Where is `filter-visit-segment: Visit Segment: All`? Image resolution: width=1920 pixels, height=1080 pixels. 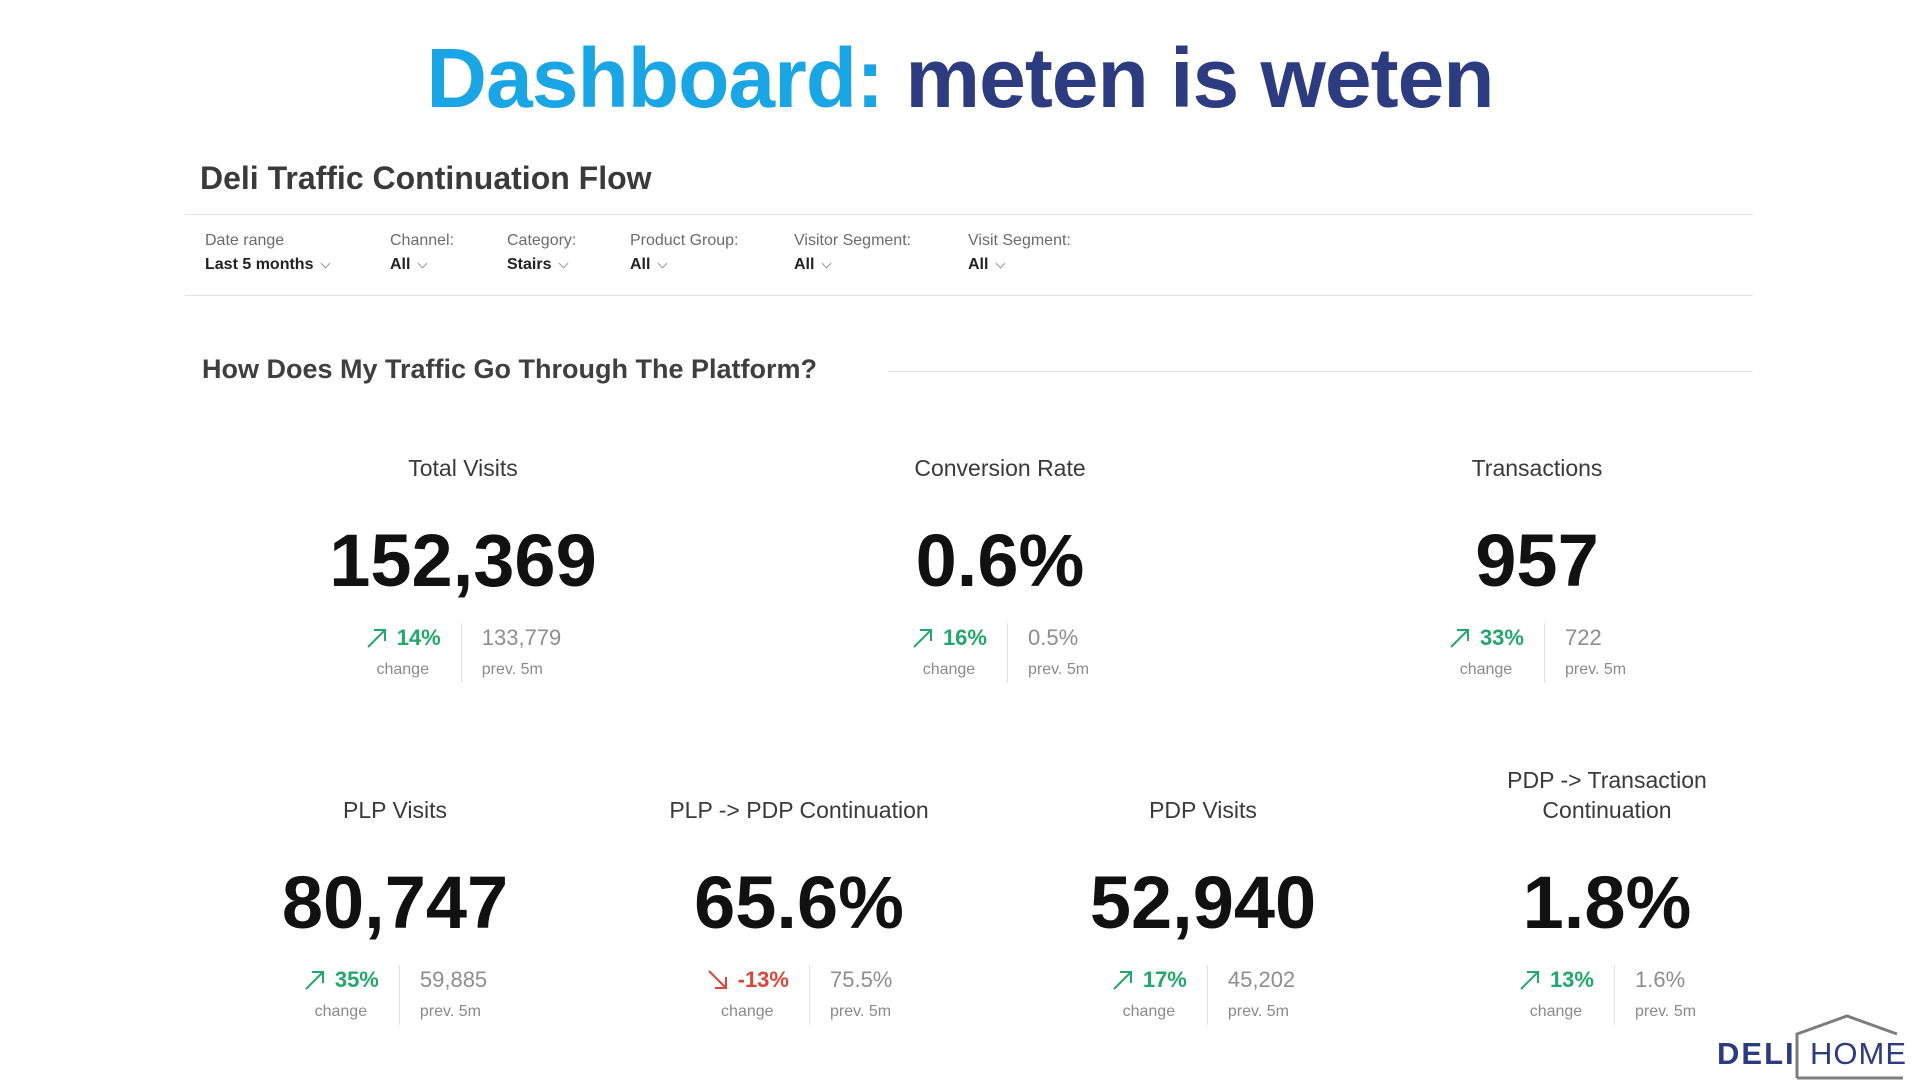
filter-visit-segment: Visit Segment: All is located at coordinates (1019, 253).